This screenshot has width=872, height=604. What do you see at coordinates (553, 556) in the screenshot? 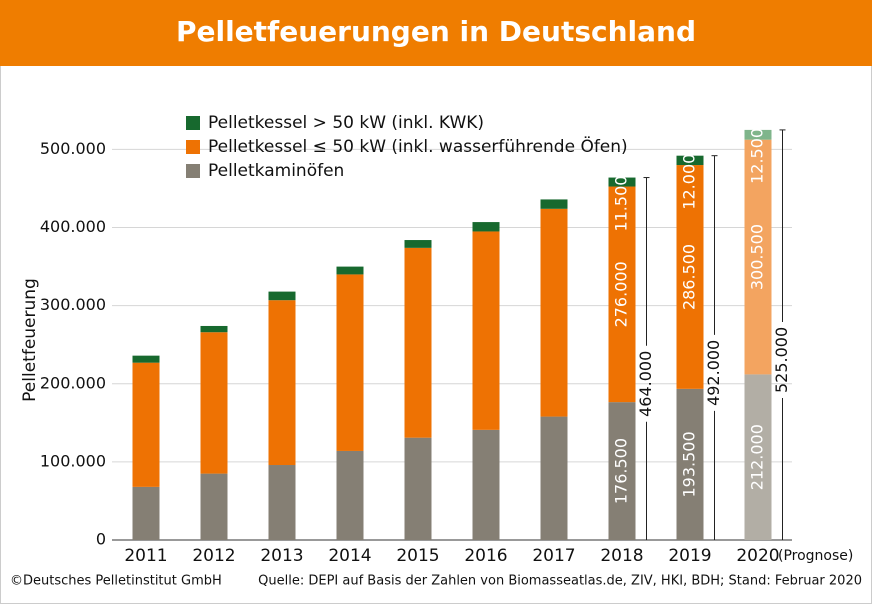
I see `x-tick-label: 2017` at bounding box center [553, 556].